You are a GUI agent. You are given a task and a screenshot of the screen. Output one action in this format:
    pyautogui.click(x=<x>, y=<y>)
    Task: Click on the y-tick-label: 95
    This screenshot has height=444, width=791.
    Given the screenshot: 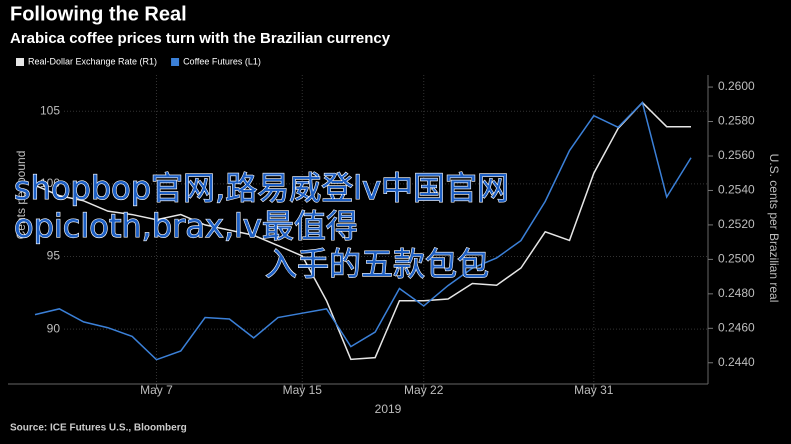 What is the action you would take?
    pyautogui.click(x=54, y=256)
    